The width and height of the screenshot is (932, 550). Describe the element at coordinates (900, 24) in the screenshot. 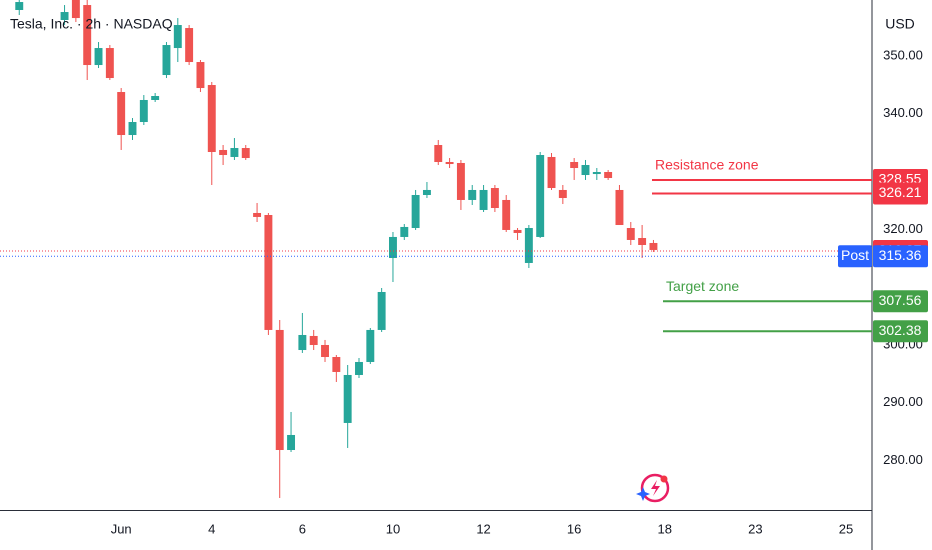

I see `currency: USD` at that location.